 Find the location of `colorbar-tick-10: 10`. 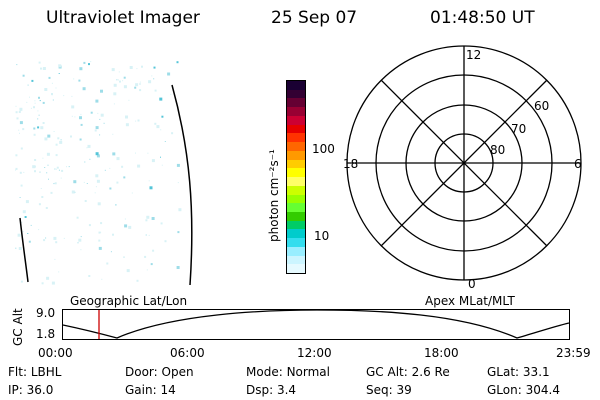

colorbar-tick-10: 10 is located at coordinates (322, 236).